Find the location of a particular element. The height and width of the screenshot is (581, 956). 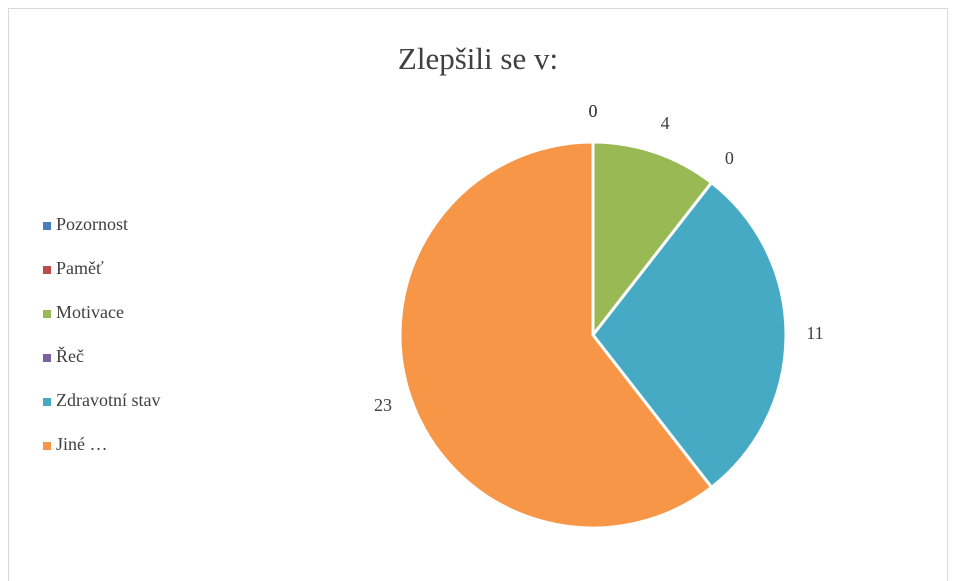

legend-label: Zdravotní stav is located at coordinates (108, 400).